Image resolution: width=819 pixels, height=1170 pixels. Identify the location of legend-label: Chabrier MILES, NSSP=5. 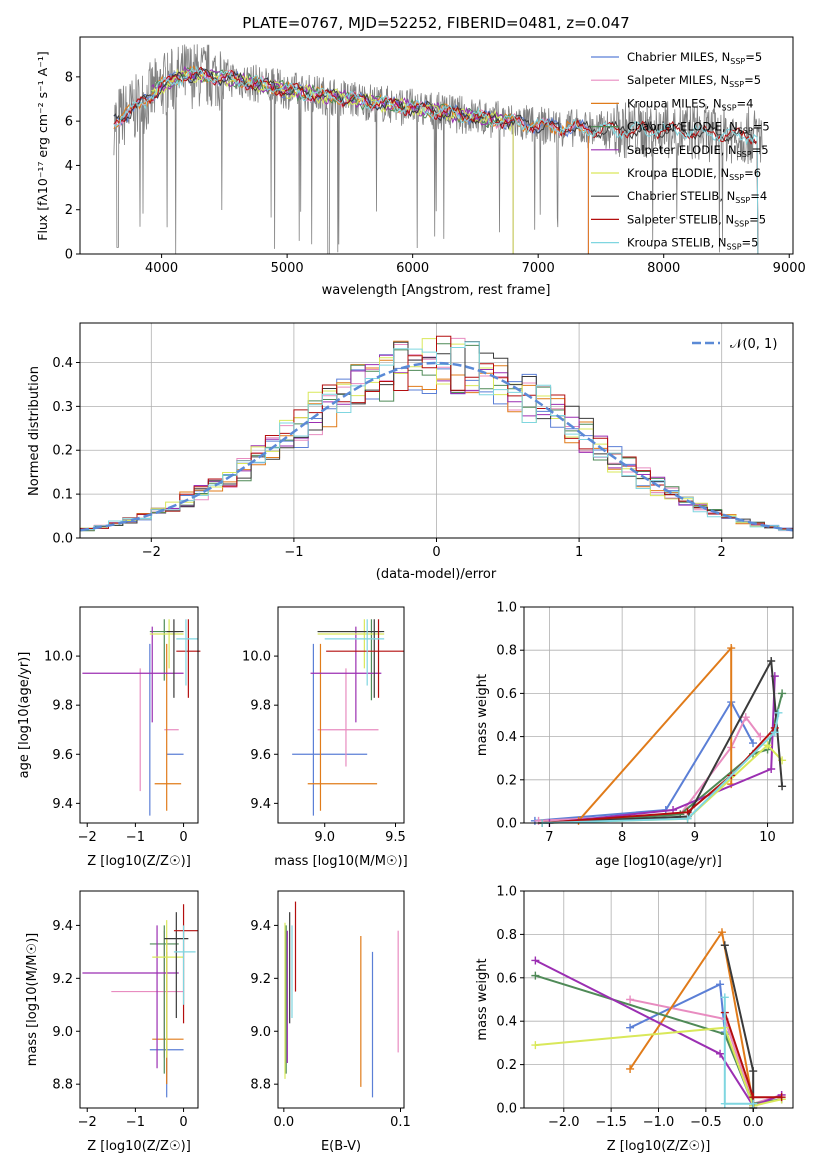
(694, 58).